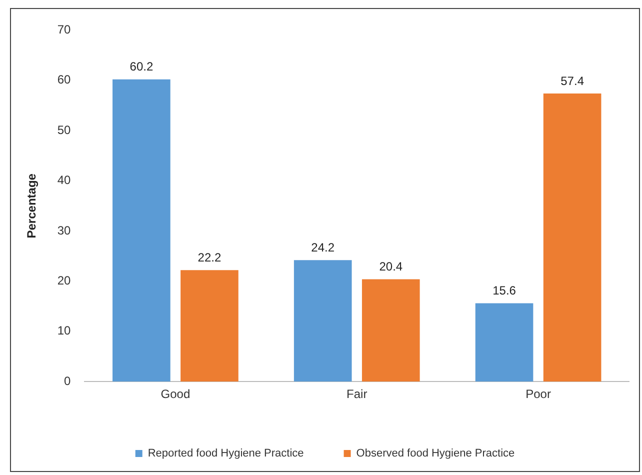 This screenshot has height=475, width=642. I want to click on y-tick-label: 20, so click(64, 281).